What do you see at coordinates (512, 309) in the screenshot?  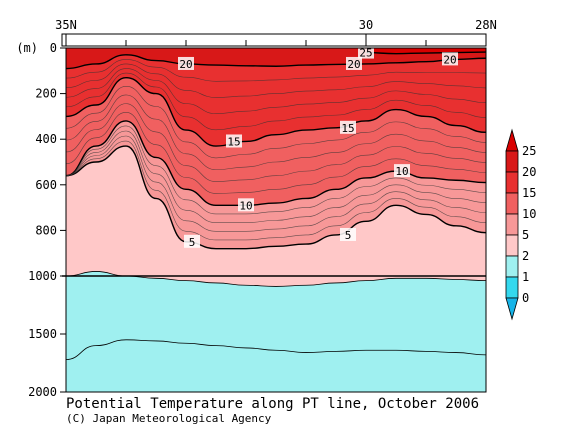 I see `colorbar-bottom-arrow` at bounding box center [512, 309].